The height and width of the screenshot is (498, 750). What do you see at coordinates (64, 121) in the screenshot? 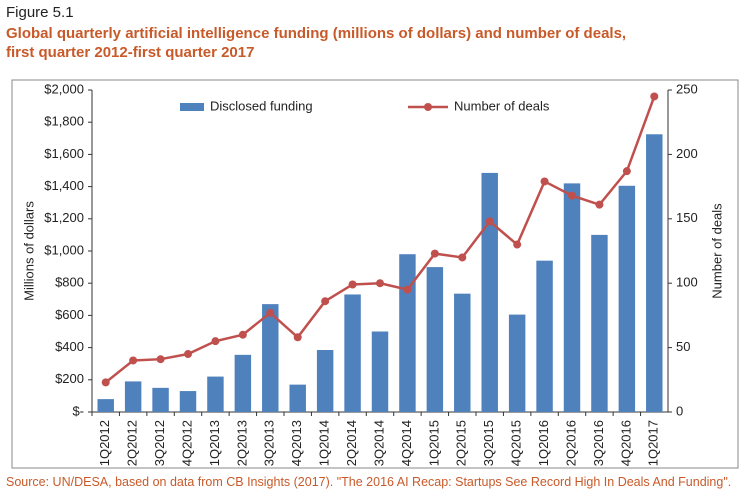
I see `y-tick-label: $1,800` at bounding box center [64, 121].